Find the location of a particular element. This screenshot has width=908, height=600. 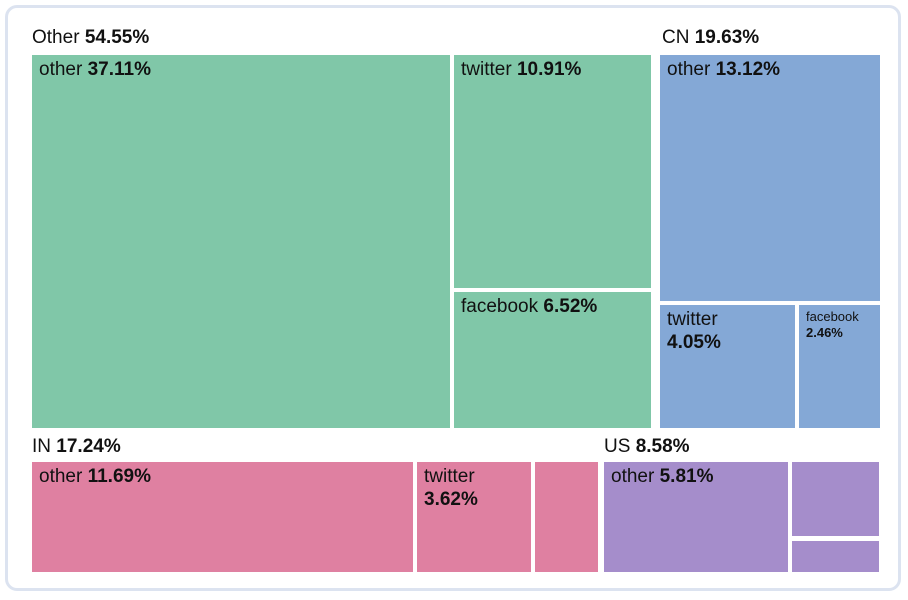

treemap-cell-cn-facebook: facebook 2.46% is located at coordinates (839, 366).